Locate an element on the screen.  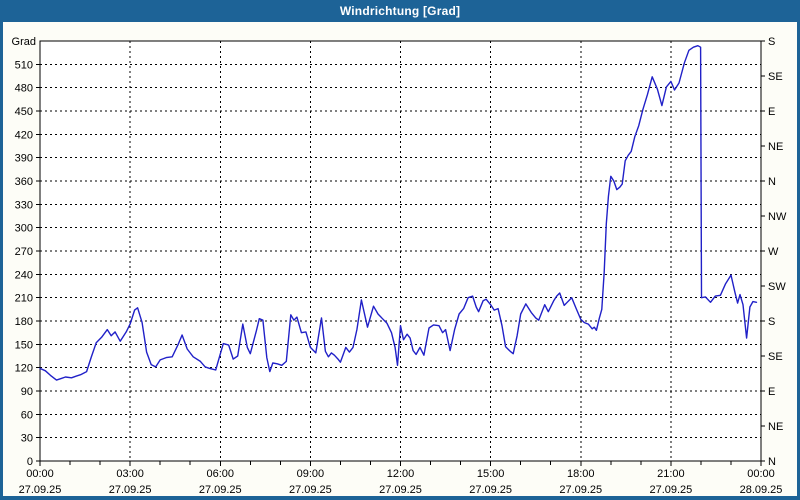
y-left-tick-label: 60 is located at coordinates (27, 415).